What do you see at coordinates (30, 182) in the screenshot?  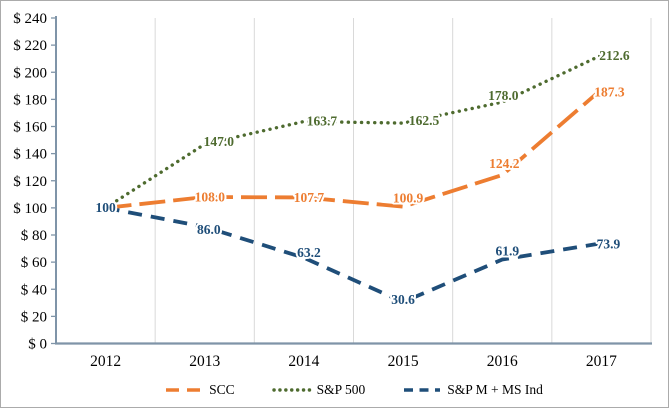 I see `y-tick-label: $ 120` at bounding box center [30, 182].